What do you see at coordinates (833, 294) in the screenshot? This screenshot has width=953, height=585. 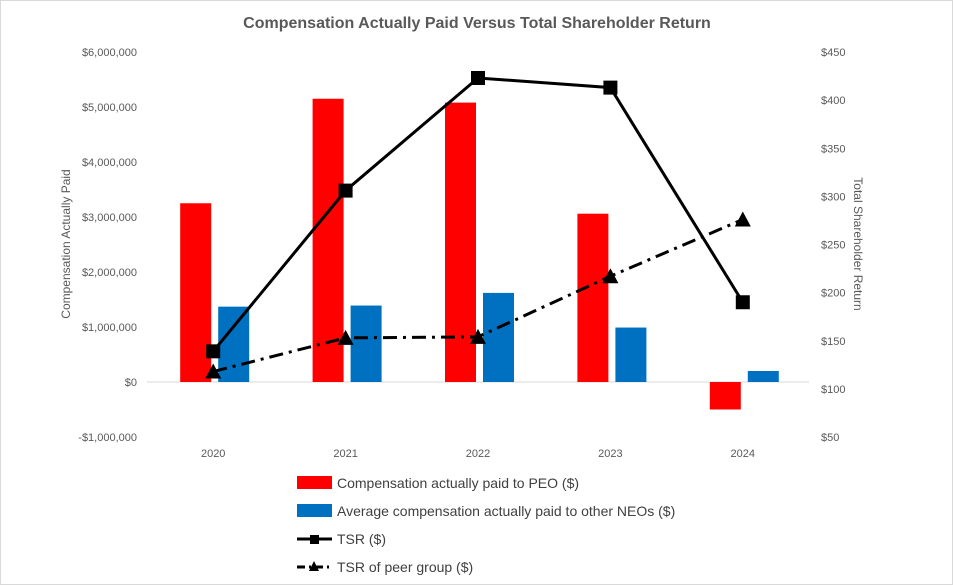 I see `right-tick-label: $200` at bounding box center [833, 294].